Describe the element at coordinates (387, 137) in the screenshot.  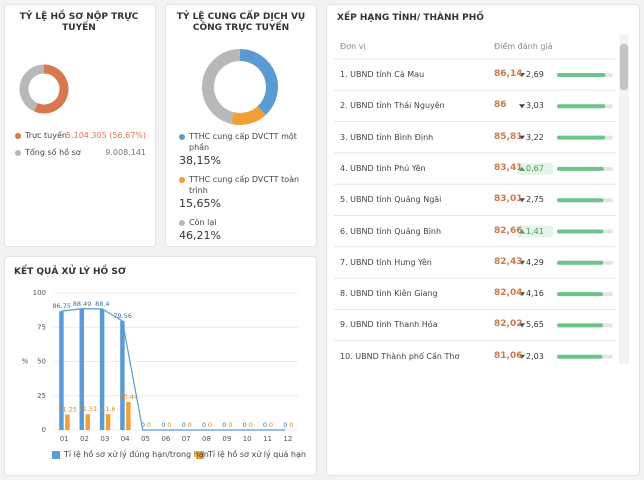
I see `row-name: 3. UBND tỉnh Bình Định` at that location.